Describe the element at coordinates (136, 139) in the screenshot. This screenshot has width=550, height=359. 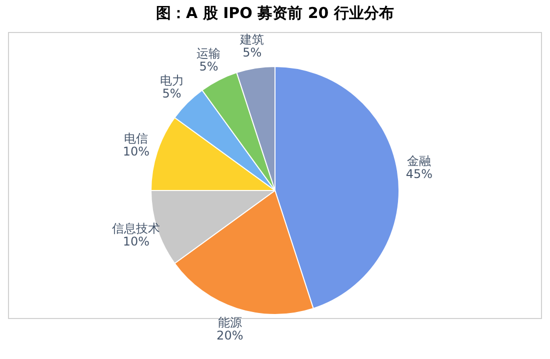
I see `slice-label: 电信` at that location.